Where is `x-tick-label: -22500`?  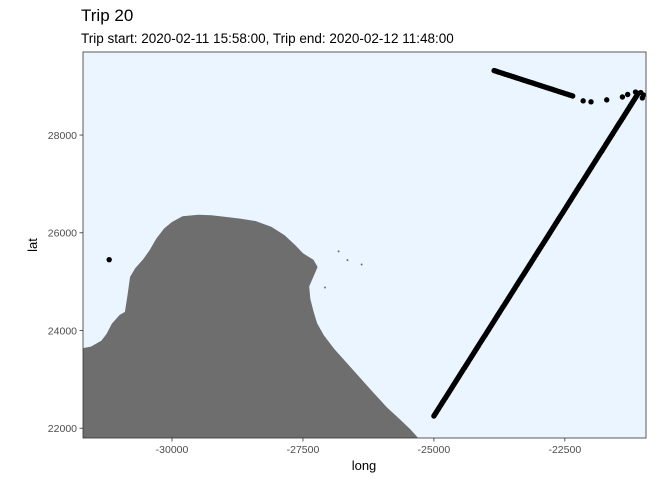 x-tick-label: -22500 is located at coordinates (564, 450).